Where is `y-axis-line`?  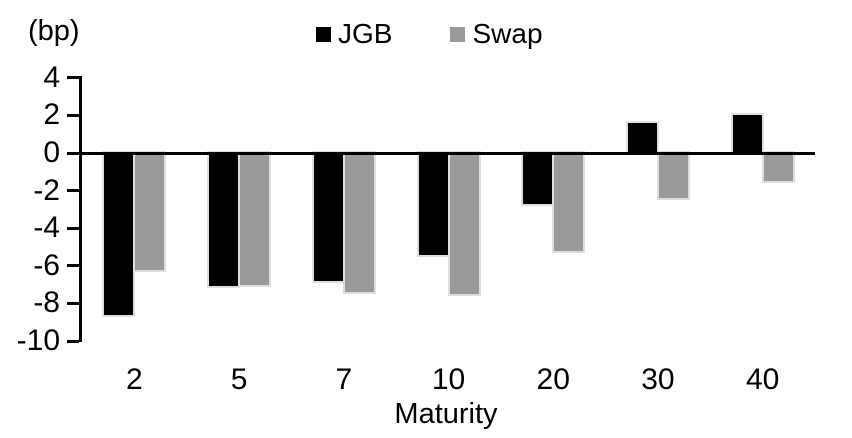
y-axis-line is located at coordinates (80, 209).